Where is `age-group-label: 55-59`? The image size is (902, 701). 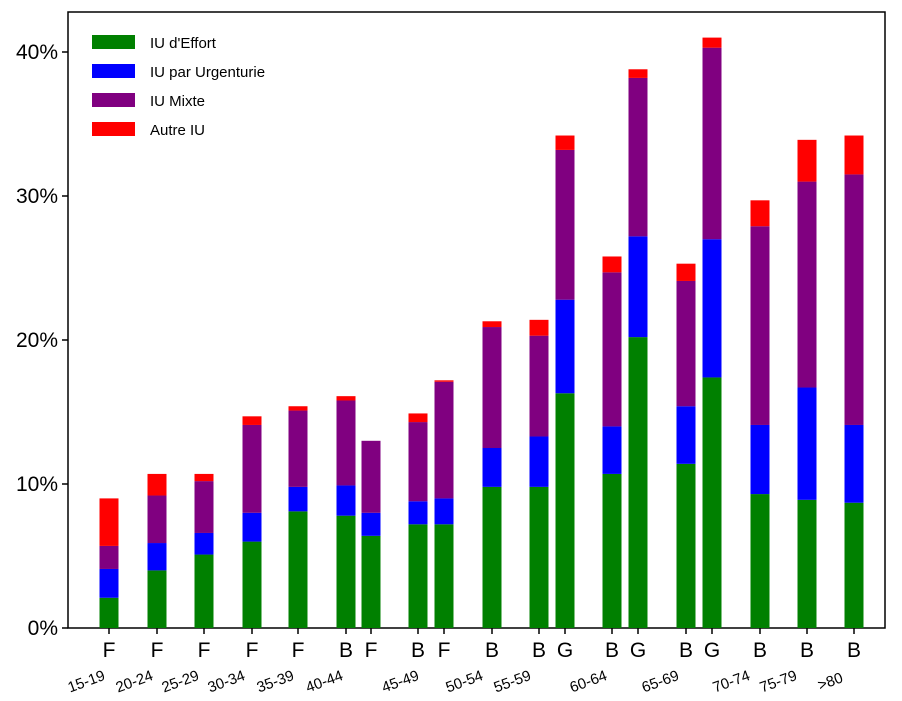 age-group-label: 55-59 is located at coordinates (513, 681).